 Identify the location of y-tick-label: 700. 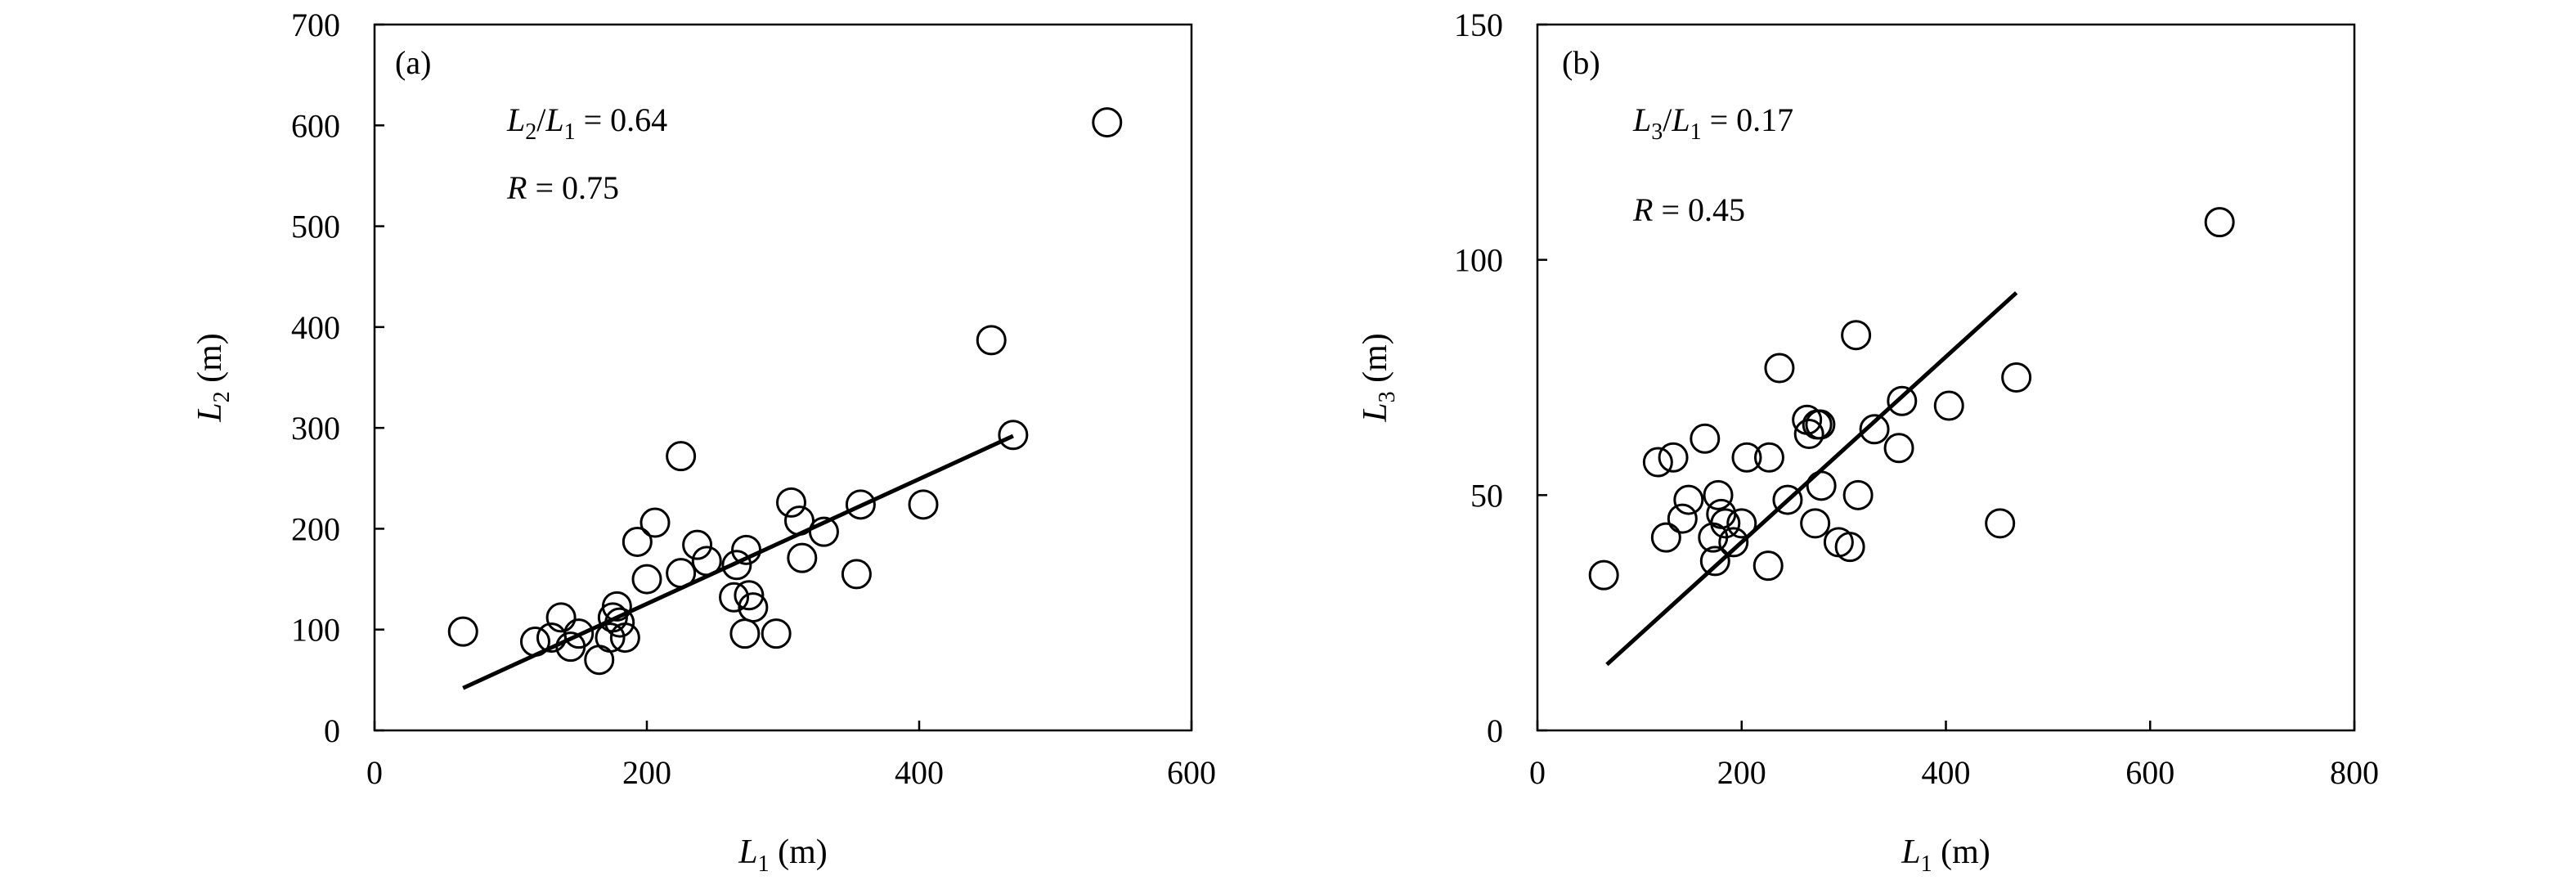
(316, 25).